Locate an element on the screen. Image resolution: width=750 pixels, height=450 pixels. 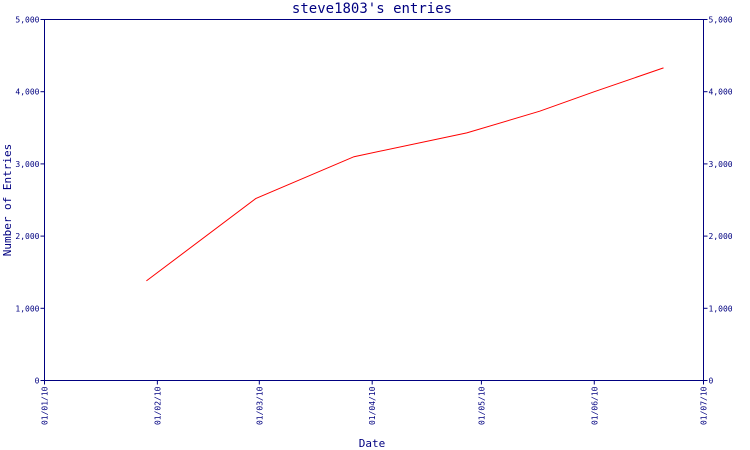
x-axis-title: Date is located at coordinates (372, 443).